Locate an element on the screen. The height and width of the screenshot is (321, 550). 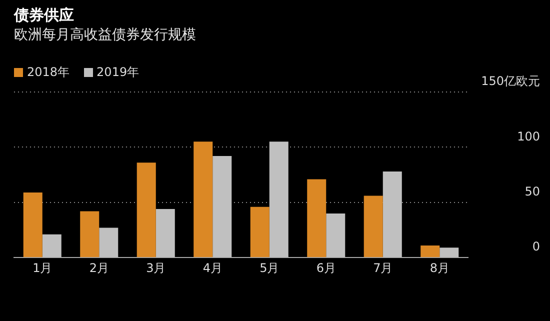
legend-label: 2018年 is located at coordinates (48, 72).